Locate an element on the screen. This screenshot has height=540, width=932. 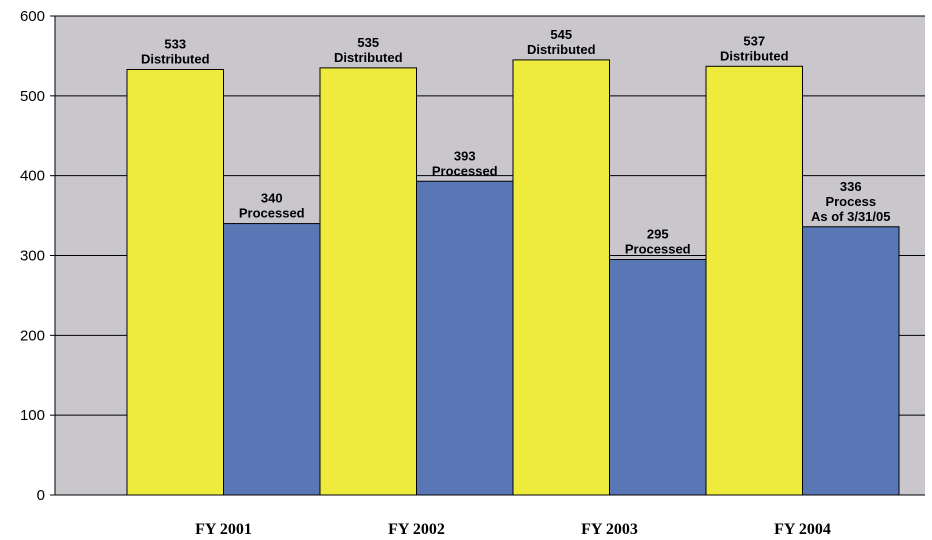
y-tick-label: 600 is located at coordinates (32, 16).